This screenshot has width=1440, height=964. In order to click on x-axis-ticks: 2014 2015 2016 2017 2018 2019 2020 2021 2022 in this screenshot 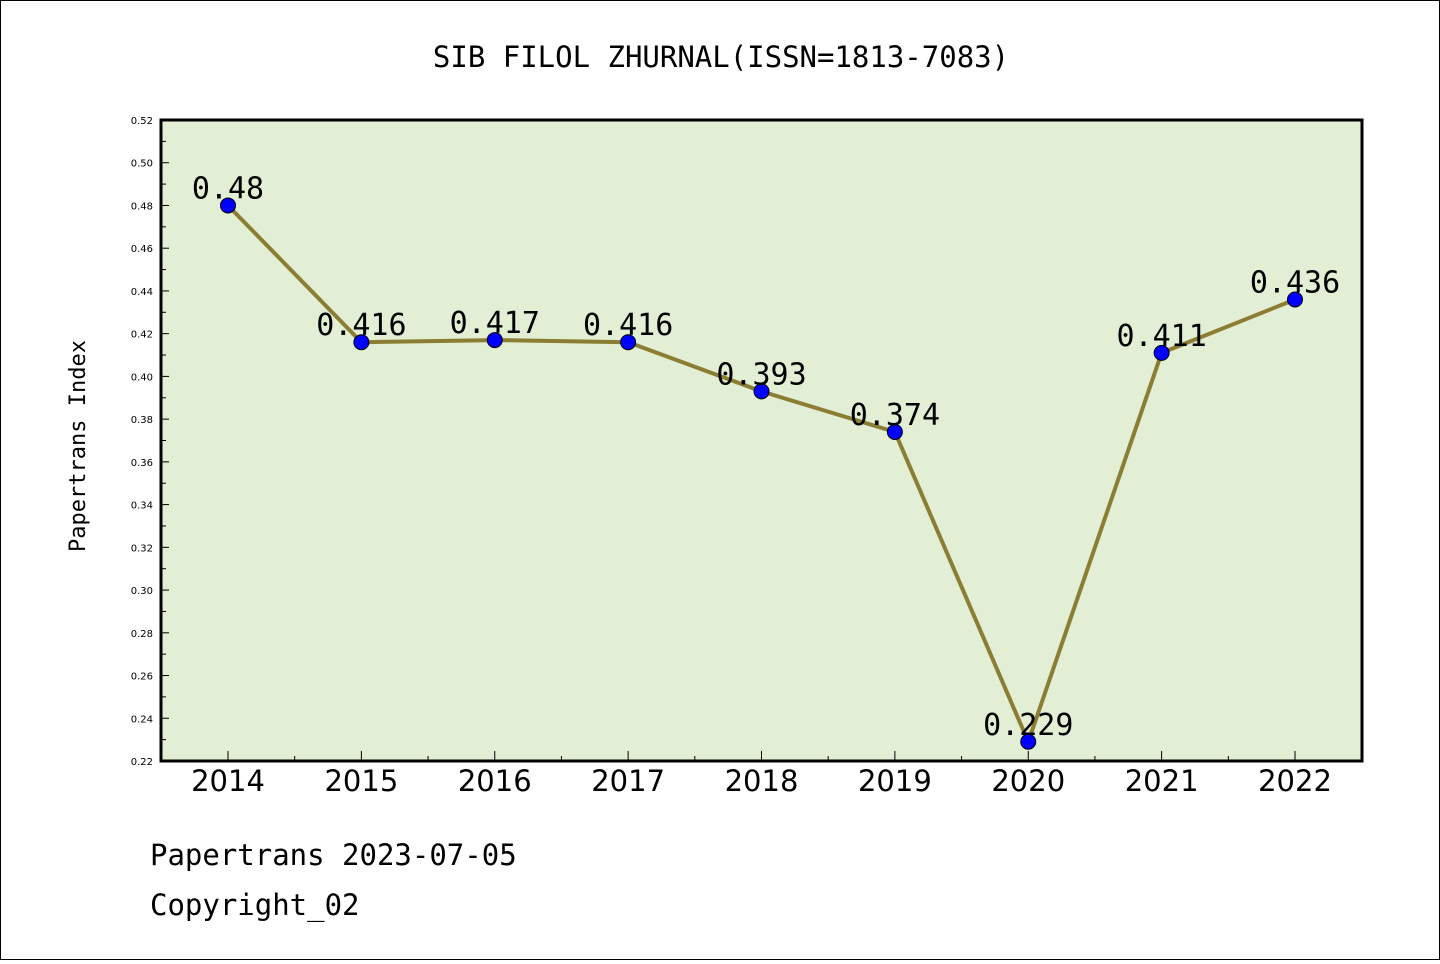, I will do `click(761, 774)`.